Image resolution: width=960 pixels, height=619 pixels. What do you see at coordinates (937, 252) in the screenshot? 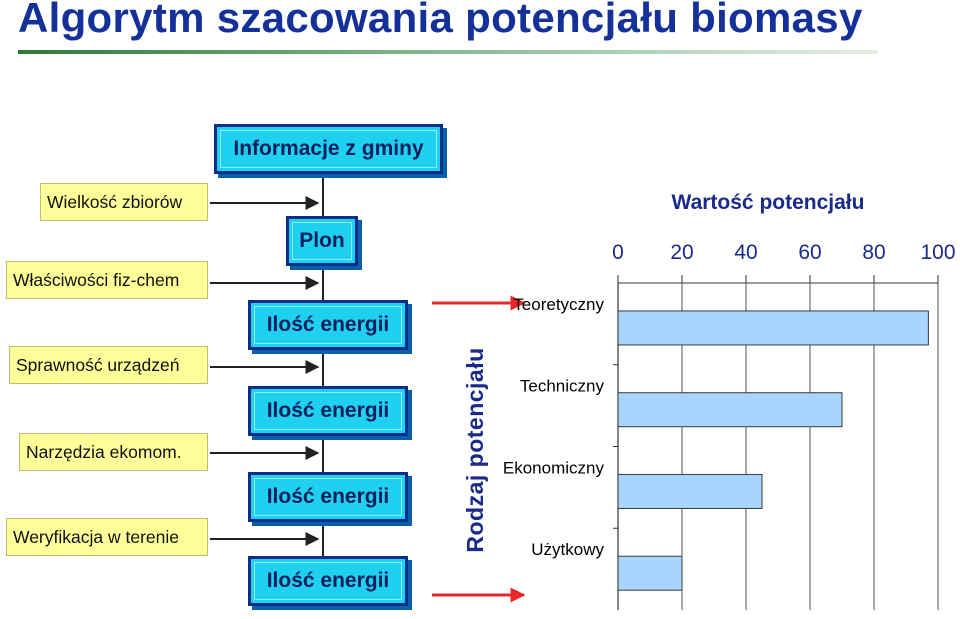
I see `chart-x-tick-label: 100` at bounding box center [937, 252].